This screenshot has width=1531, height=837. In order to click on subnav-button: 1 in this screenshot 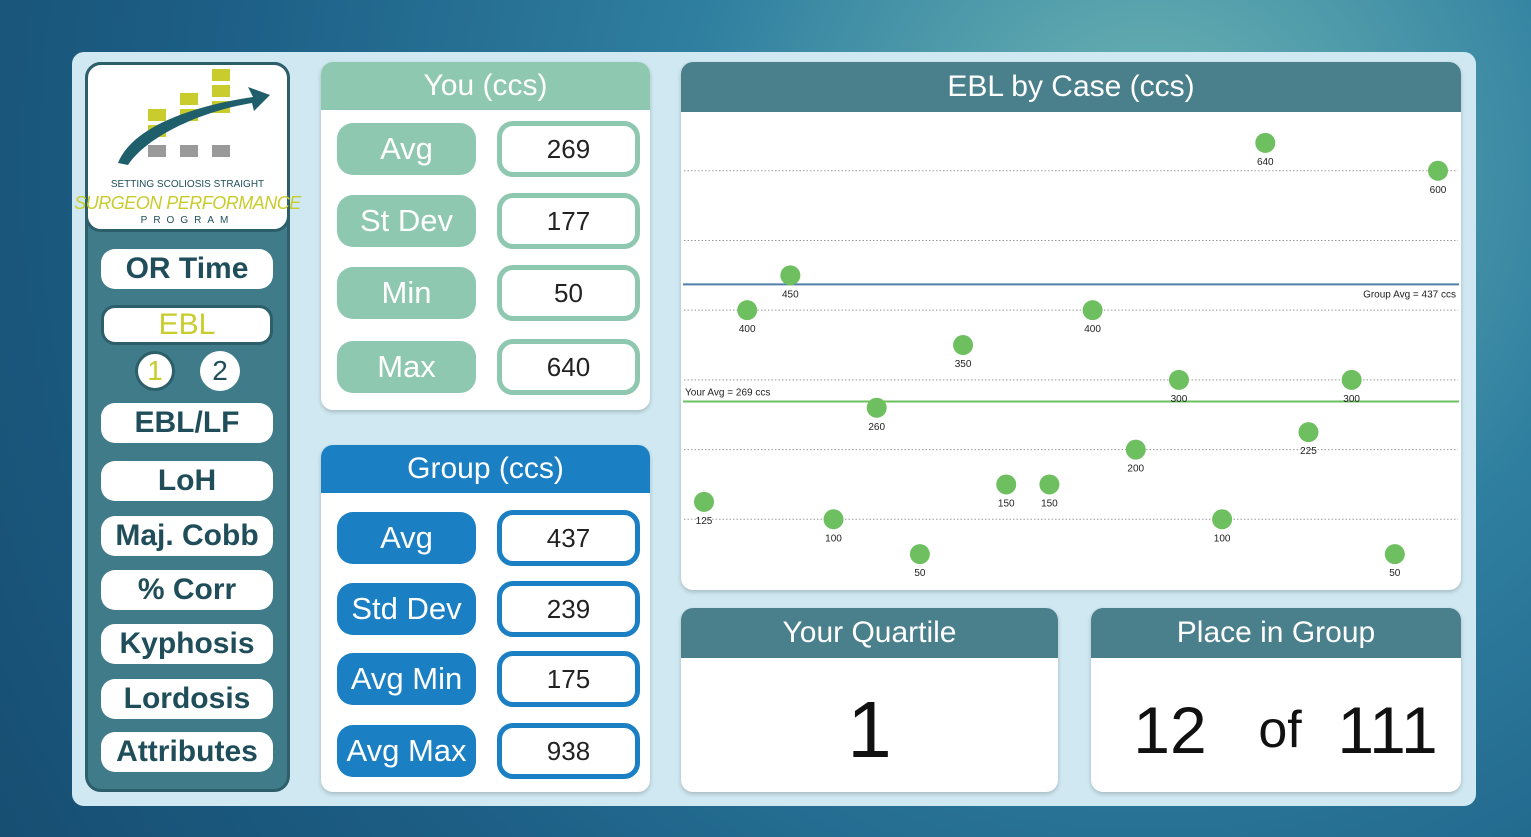, I will do `click(155, 371)`.